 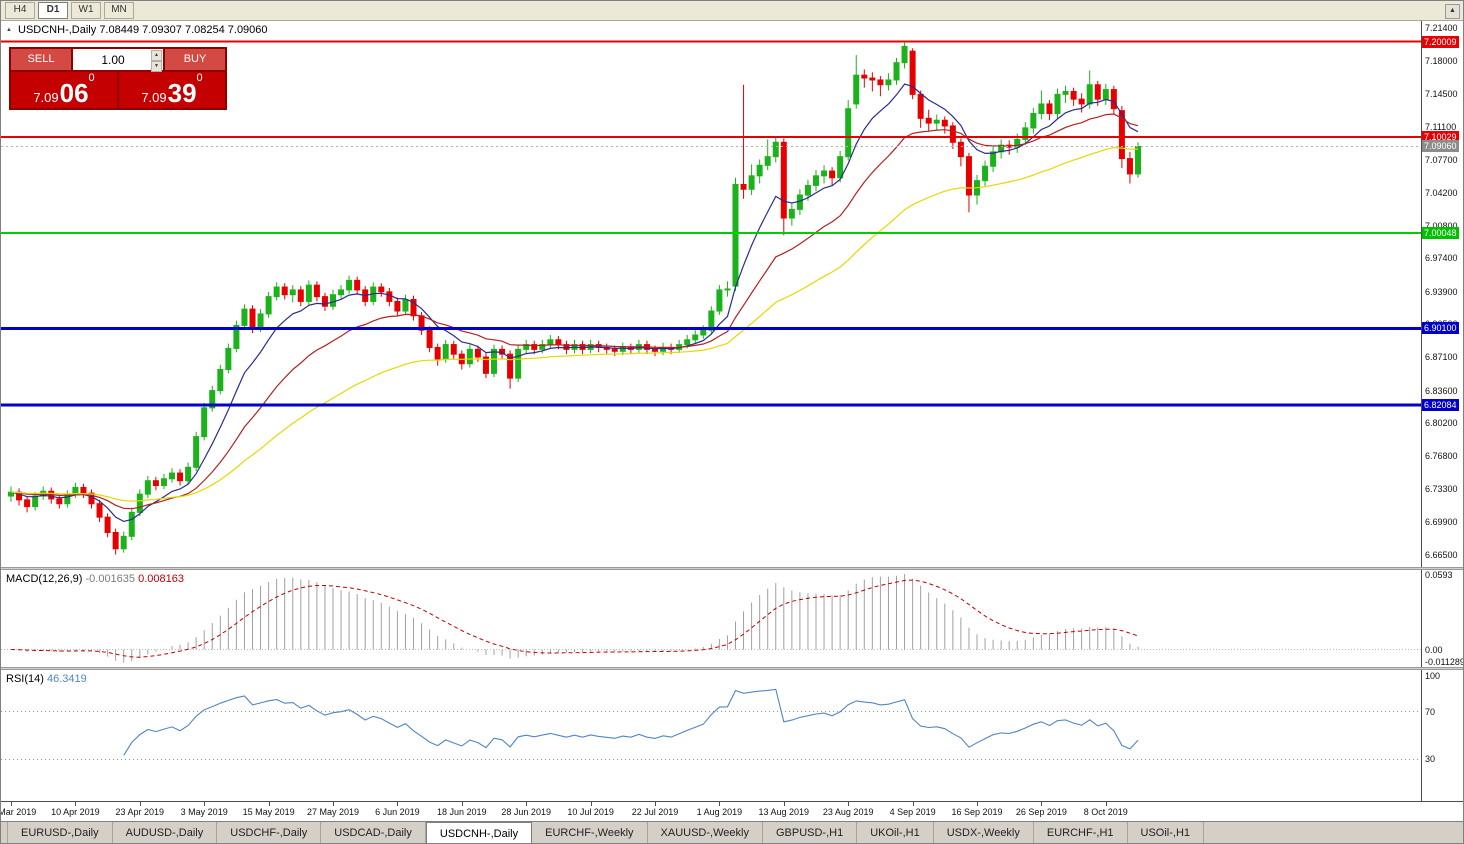 I want to click on volume-increase-button: ▲, so click(x=156, y=55).